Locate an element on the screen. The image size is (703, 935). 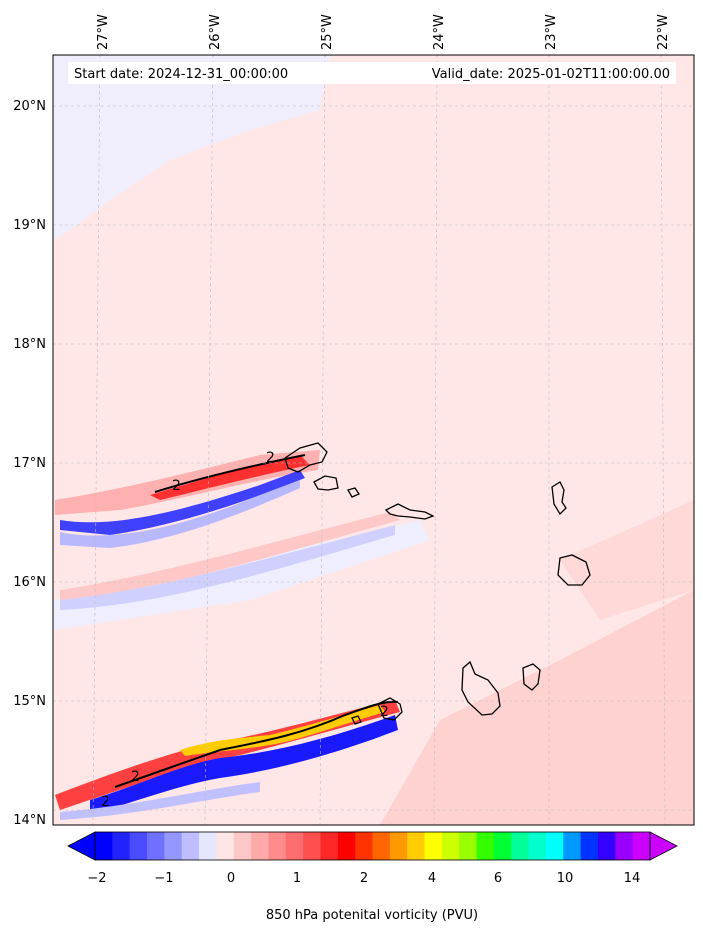
island-sal is located at coordinates (559, 498).